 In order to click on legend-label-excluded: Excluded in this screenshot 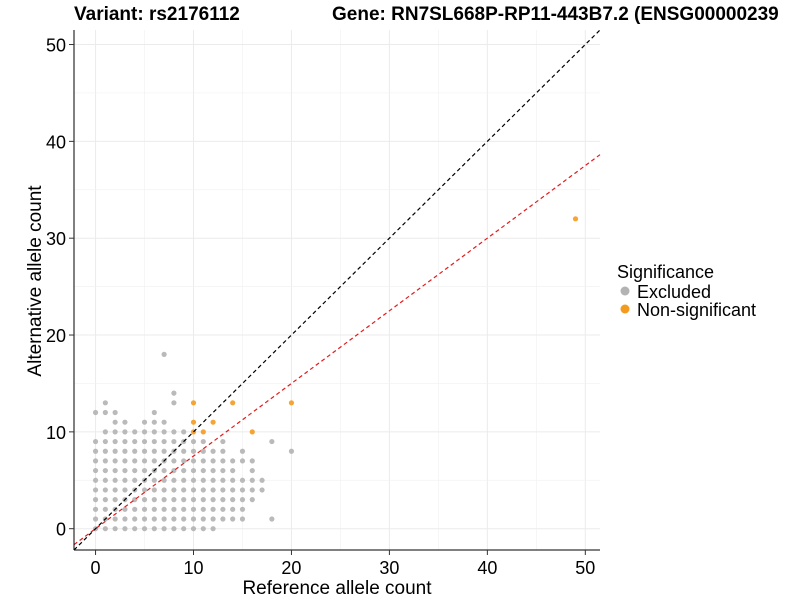, I will do `click(674, 292)`.